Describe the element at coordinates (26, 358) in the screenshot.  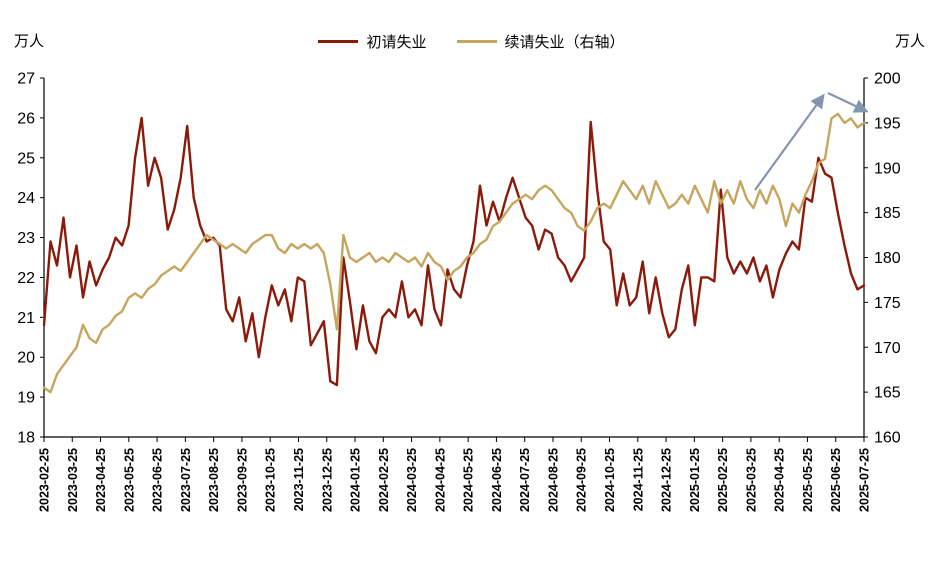
I see `svg-text: 20` at that location.